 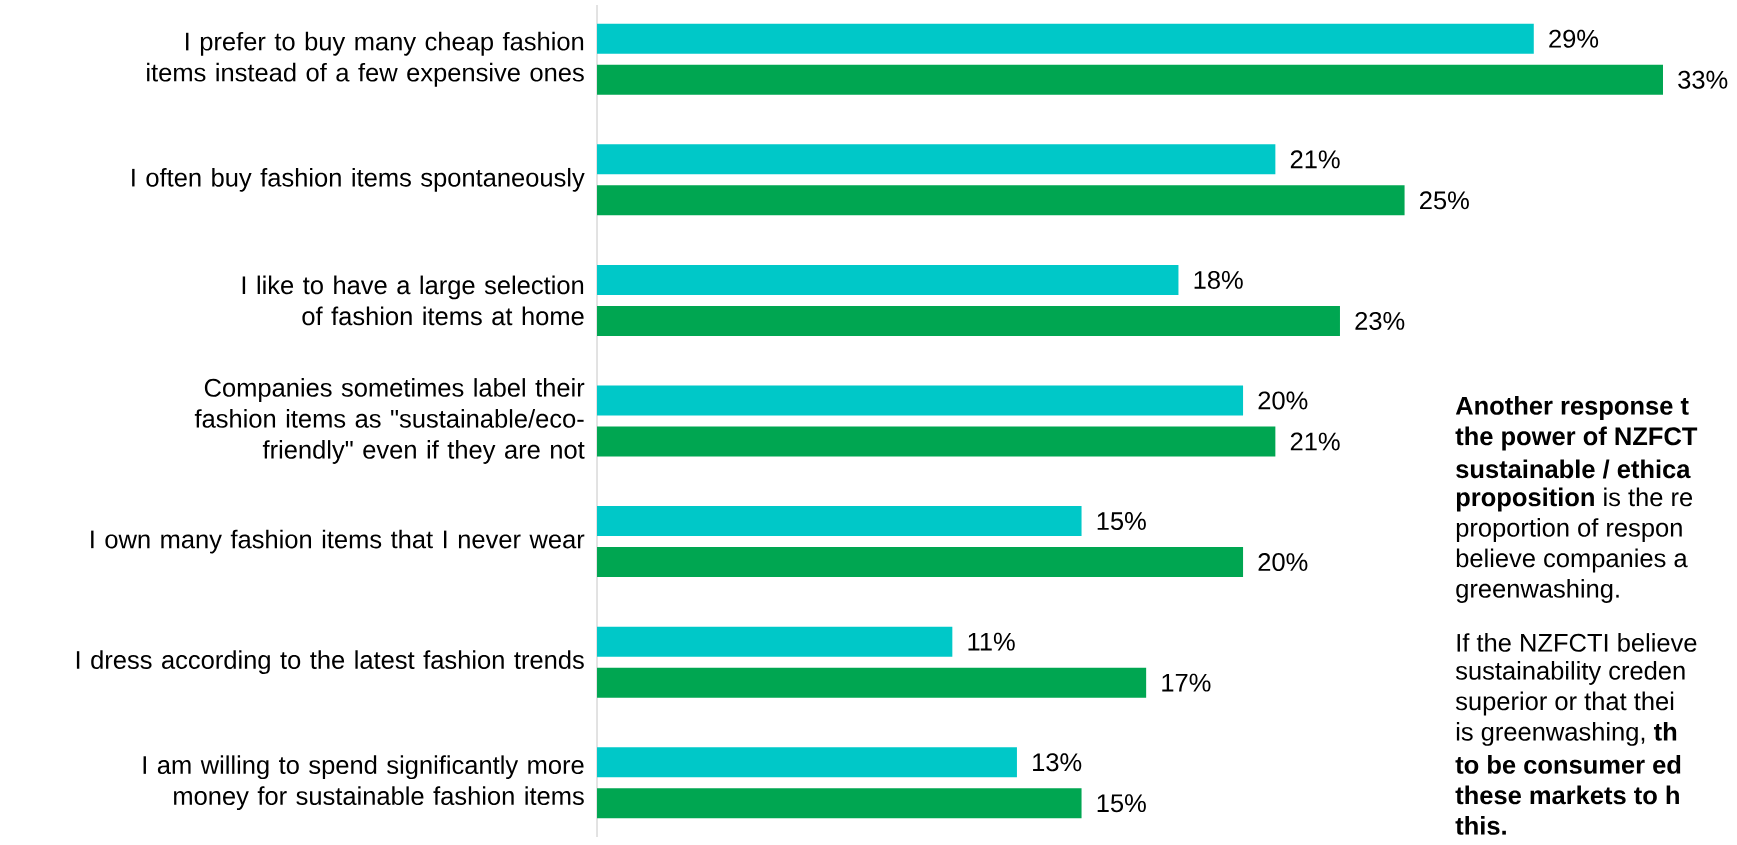 I want to click on data-label: 18%, so click(x=1218, y=279).